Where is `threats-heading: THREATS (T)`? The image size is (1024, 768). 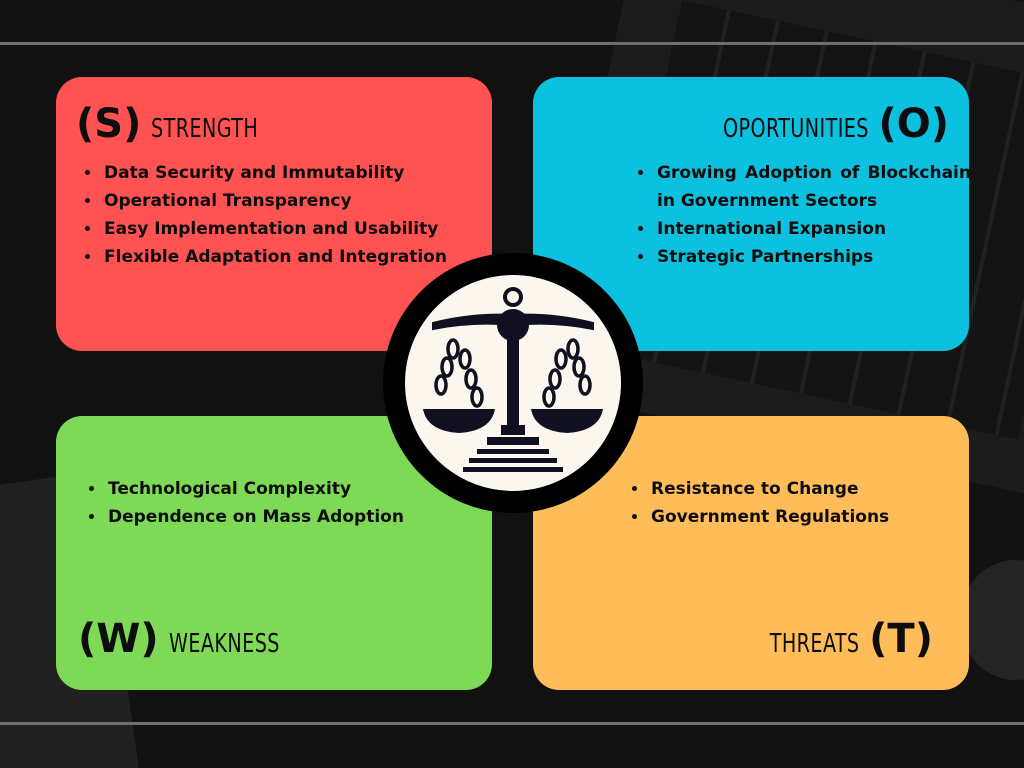 threats-heading: THREATS (T) is located at coordinates (841, 639).